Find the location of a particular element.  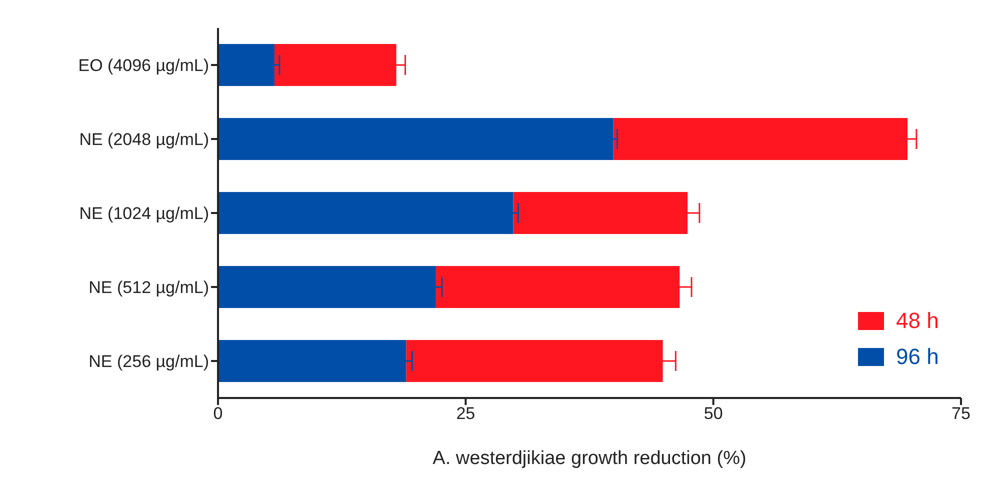

y-tick-label: NE (512 µg/mL) is located at coordinates (148, 288).